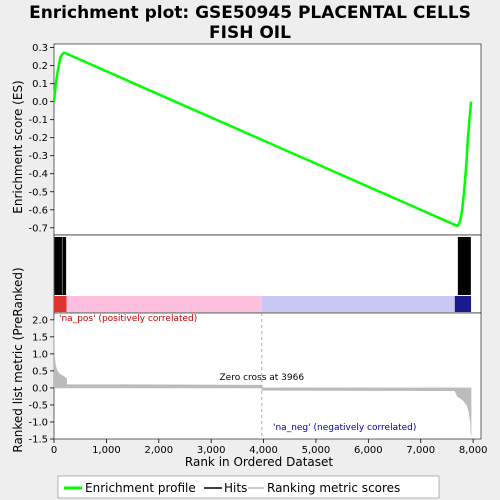 Image resolution: width=500 pixels, height=500 pixels. Describe the element at coordinates (38, 422) in the screenshot. I see `metric-y-tick-label: -1.0` at that location.